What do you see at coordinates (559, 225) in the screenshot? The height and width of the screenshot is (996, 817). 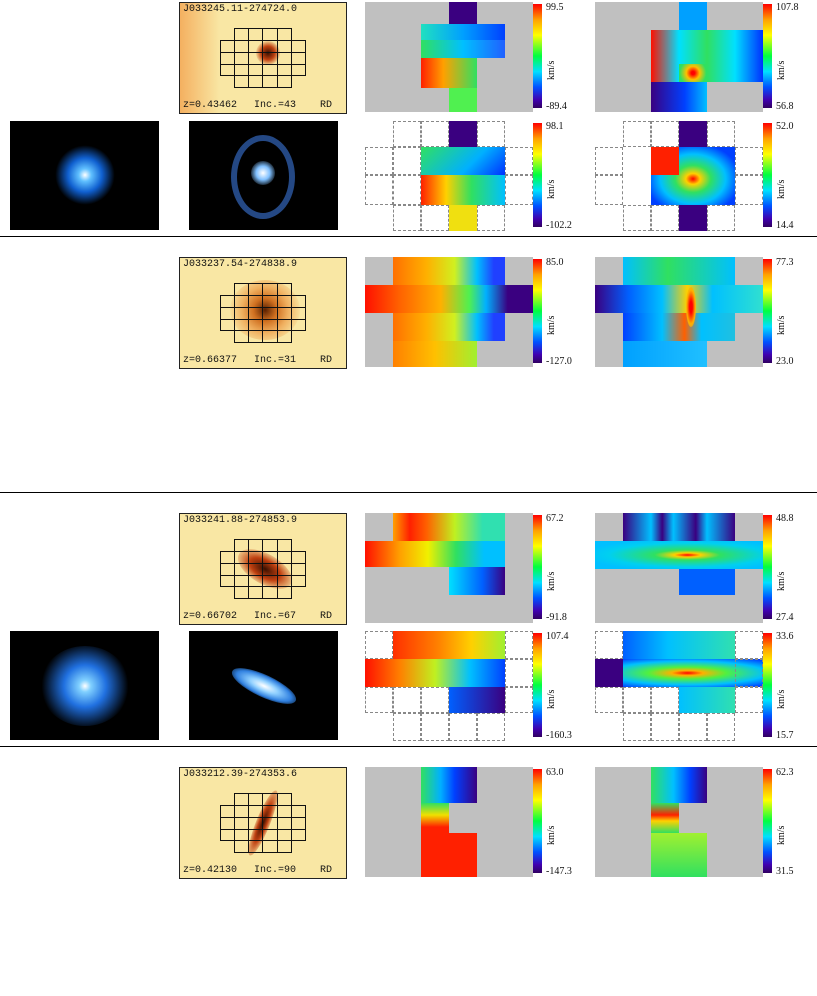 I see `model-velocity-min: -102.2` at bounding box center [559, 225].